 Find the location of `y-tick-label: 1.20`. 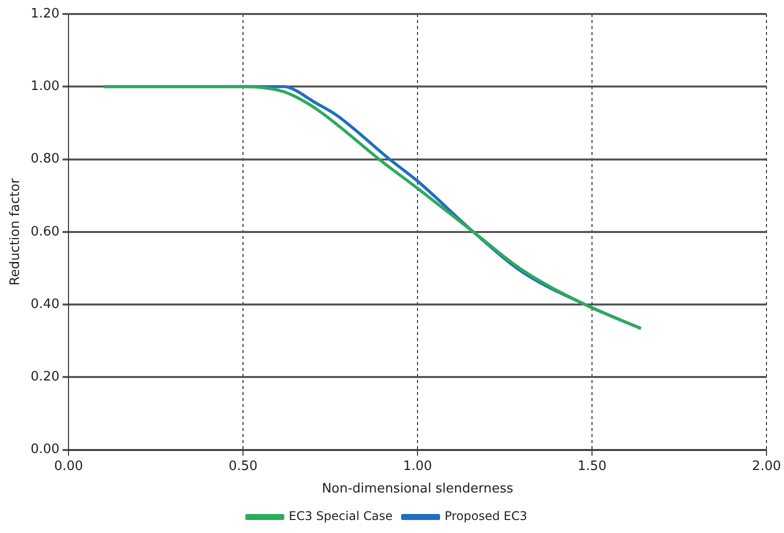

y-tick-label: 1.20 is located at coordinates (45, 14).